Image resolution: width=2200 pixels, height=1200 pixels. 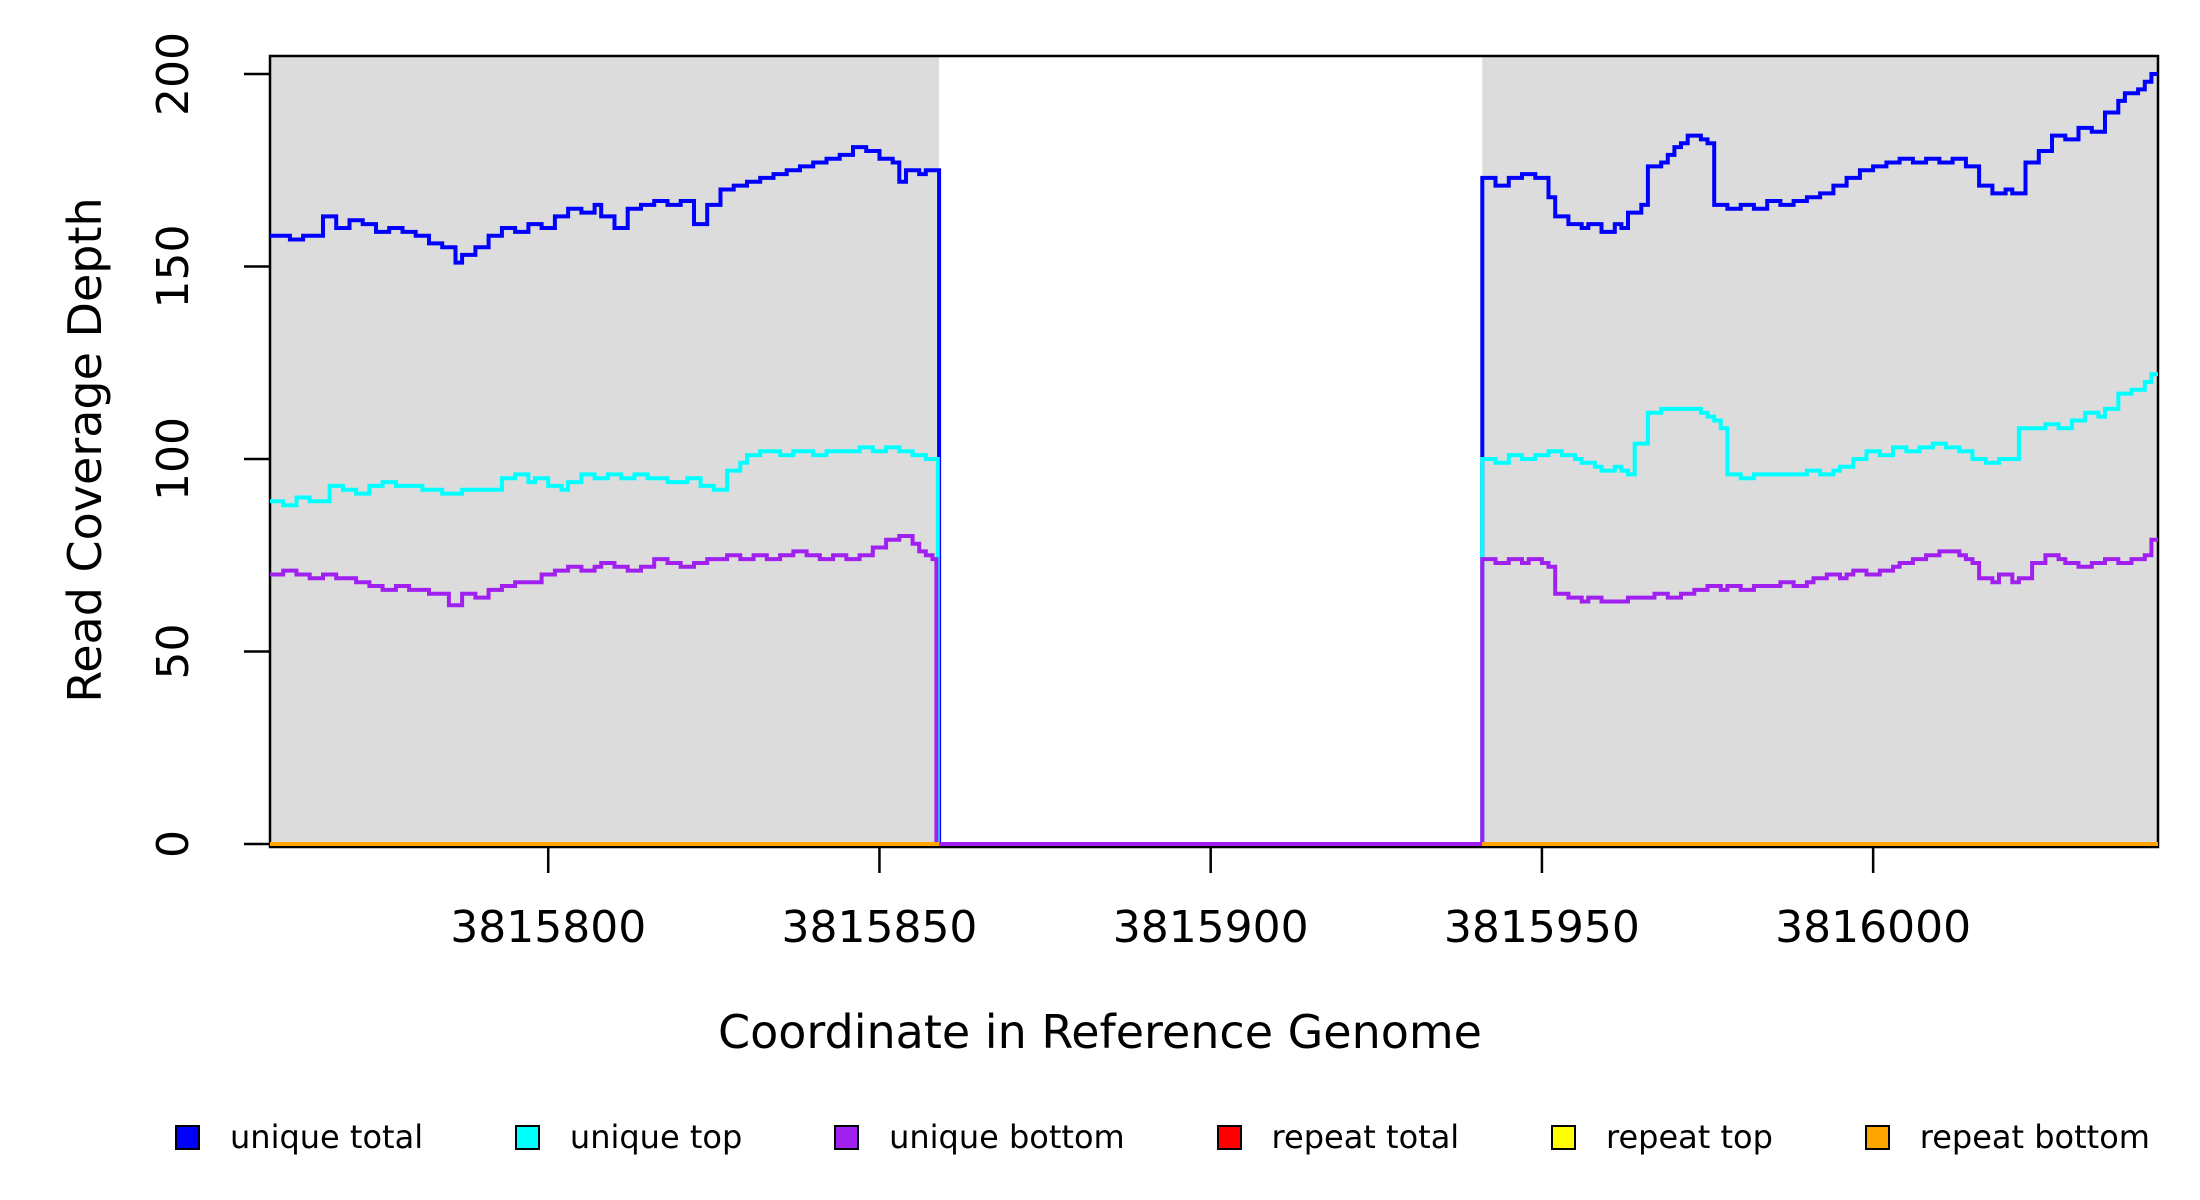 I want to click on x-axis-tick-label: 3815900, so click(x=1211, y=927).